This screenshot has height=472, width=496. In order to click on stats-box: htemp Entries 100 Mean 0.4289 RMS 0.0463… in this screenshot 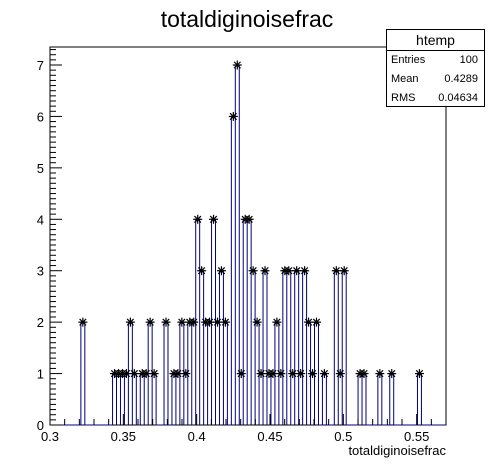, I will do `click(435, 68)`.